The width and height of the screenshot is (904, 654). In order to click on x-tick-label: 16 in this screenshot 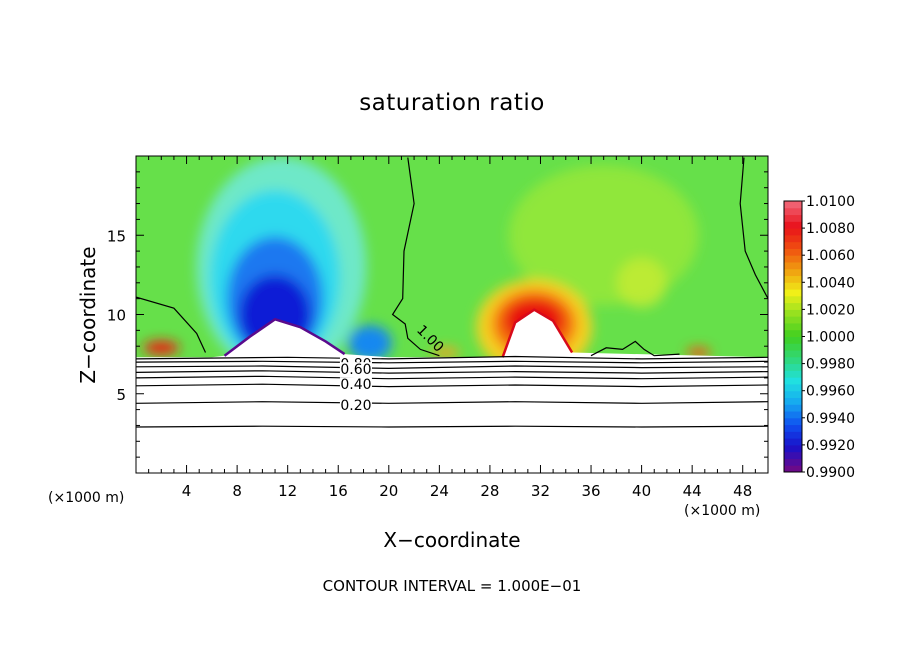, I will do `click(338, 491)`.